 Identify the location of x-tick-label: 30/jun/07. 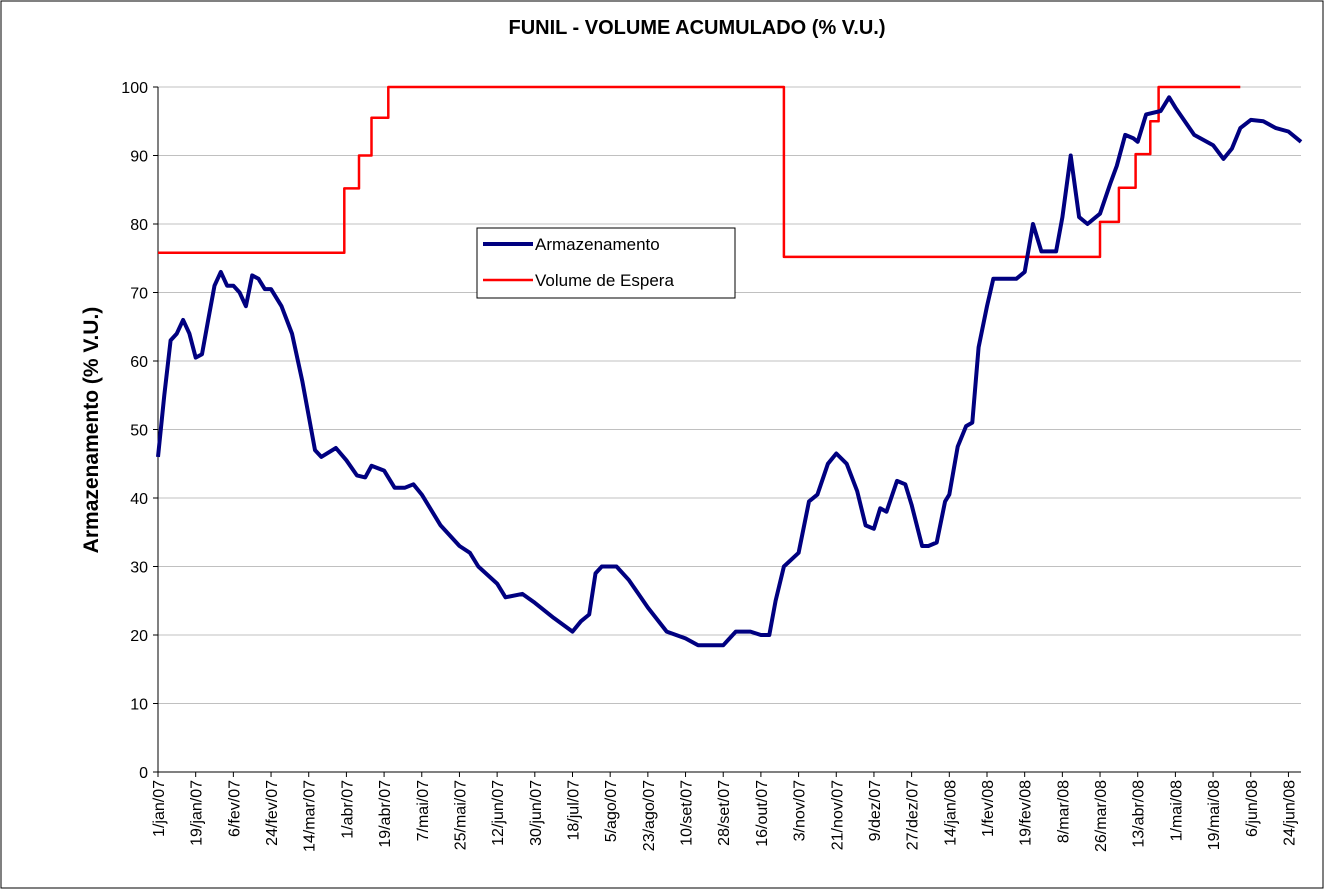
(536, 813).